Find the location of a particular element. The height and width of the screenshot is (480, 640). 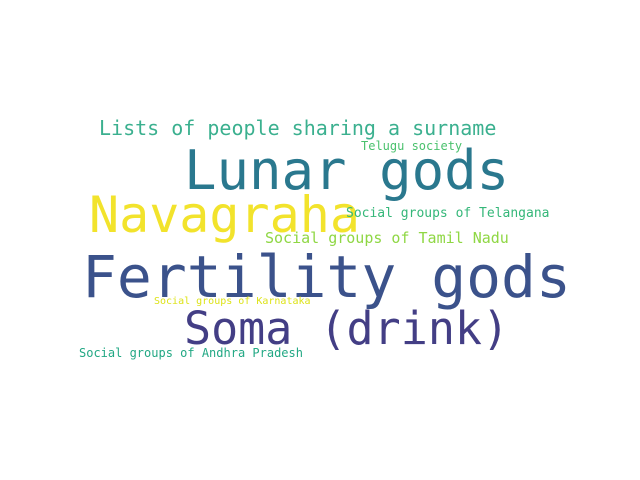

word-social-groups-of-tamil-nadu: Social groups of Tamil Nadu is located at coordinates (387, 238).